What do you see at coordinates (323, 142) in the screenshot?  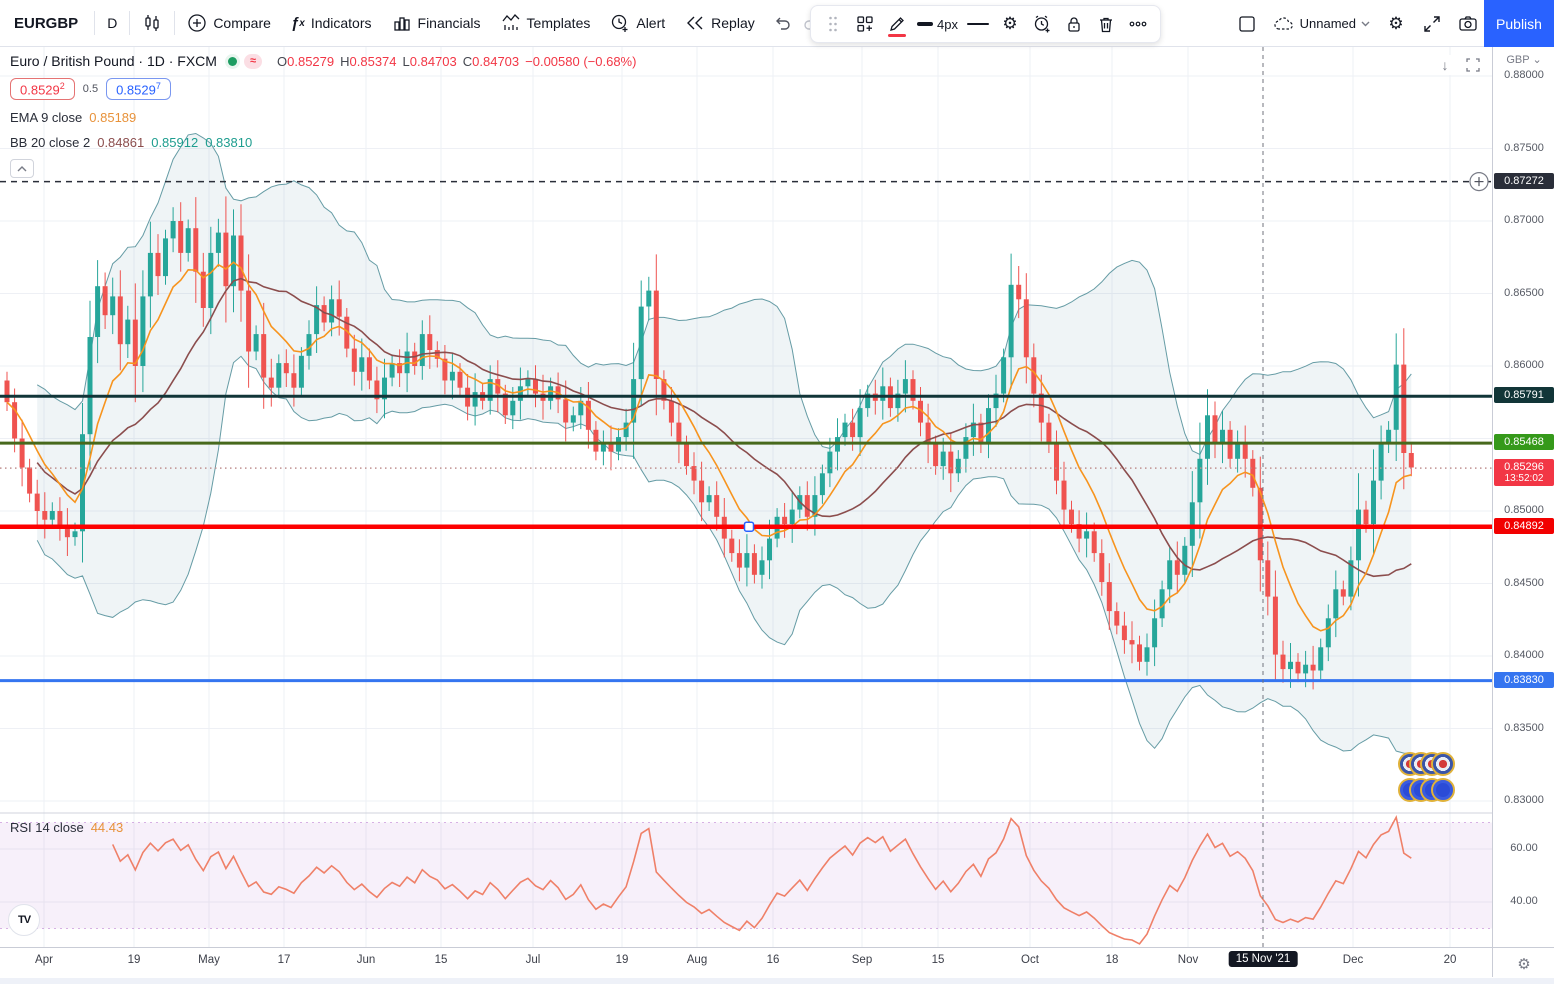 I see `bb-legend: BB 20 close 2 0.84861 0.85912 0.83810` at bounding box center [323, 142].